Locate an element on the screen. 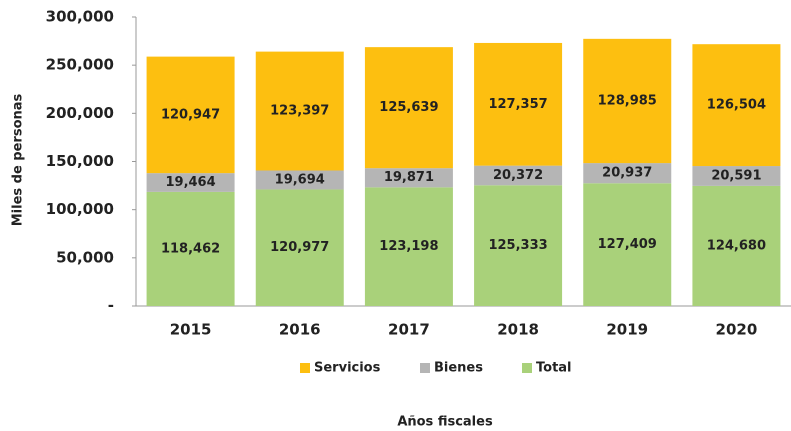  y-tick-label: 150,000 is located at coordinates (80, 161).